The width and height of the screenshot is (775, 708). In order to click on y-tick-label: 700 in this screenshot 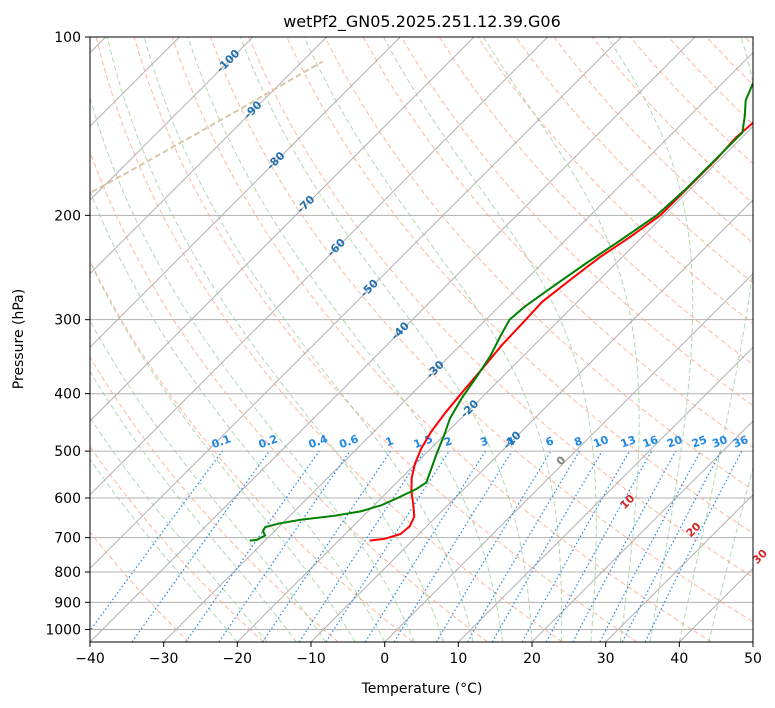, I will do `click(67, 539)`.